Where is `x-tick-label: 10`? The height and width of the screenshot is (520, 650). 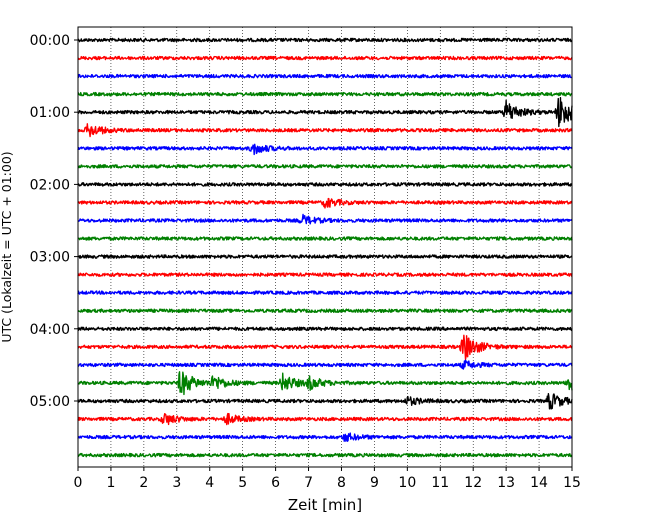 x-tick-label: 10 is located at coordinates (407, 483).